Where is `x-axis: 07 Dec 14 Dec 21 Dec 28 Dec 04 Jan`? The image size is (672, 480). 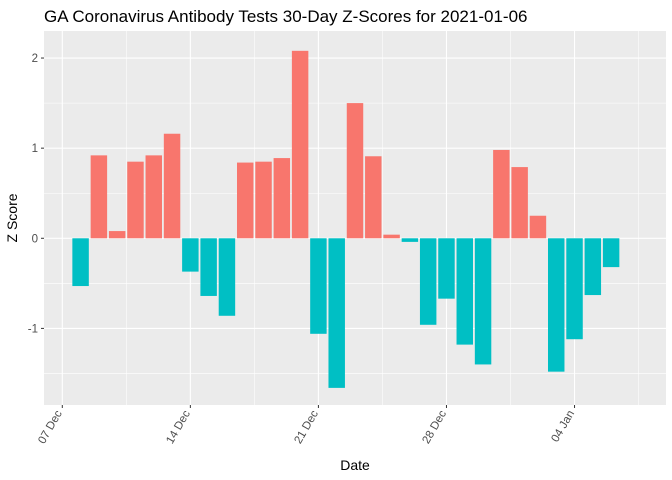
x-axis: 07 Dec 14 Dec 21 Dec 28 Dec 04 Jan is located at coordinates (306, 425).